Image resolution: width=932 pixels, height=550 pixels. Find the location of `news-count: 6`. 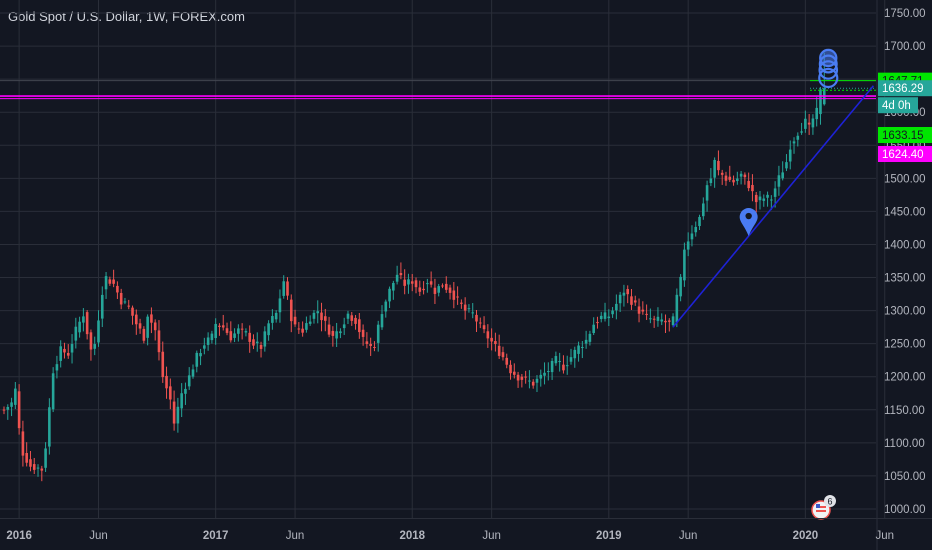

news-count: 6 is located at coordinates (829, 502).